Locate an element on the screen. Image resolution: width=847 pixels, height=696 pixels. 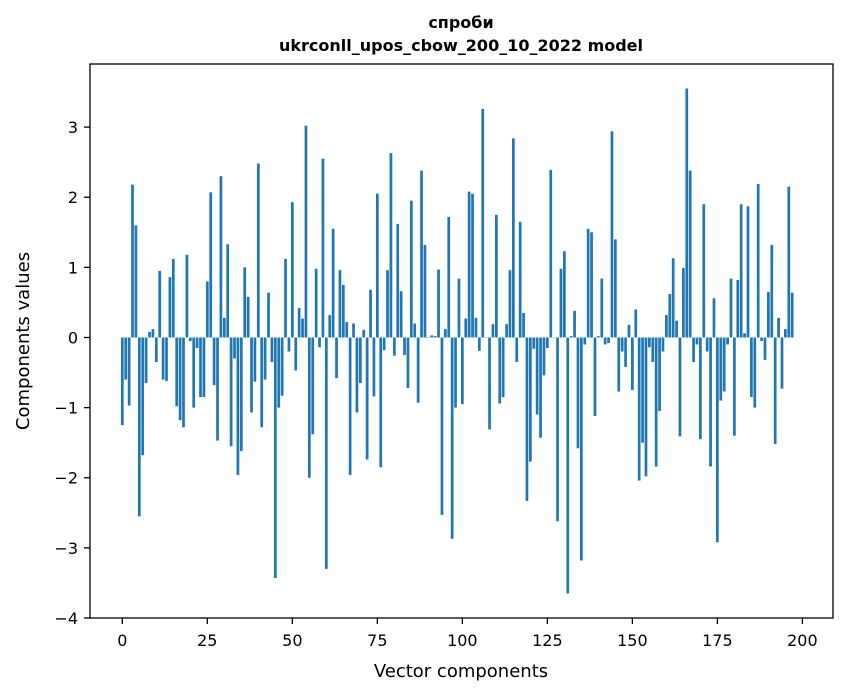
x-tick-label-5: 125 is located at coordinates (547, 640).